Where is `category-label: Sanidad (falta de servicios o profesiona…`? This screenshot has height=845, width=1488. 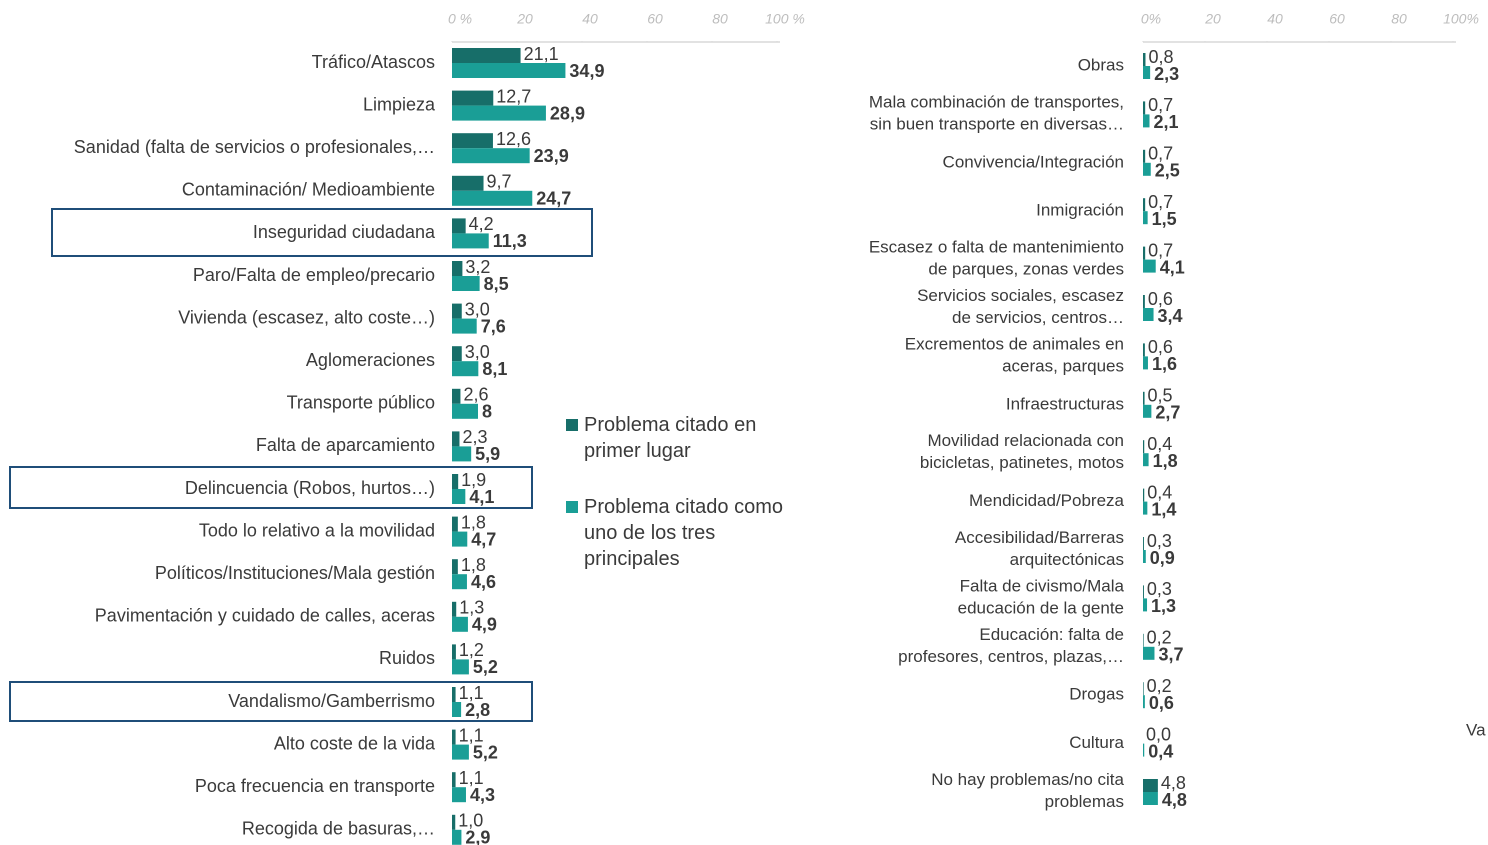
category-label: Sanidad (falta de servicios o profesiona… is located at coordinates (254, 147).